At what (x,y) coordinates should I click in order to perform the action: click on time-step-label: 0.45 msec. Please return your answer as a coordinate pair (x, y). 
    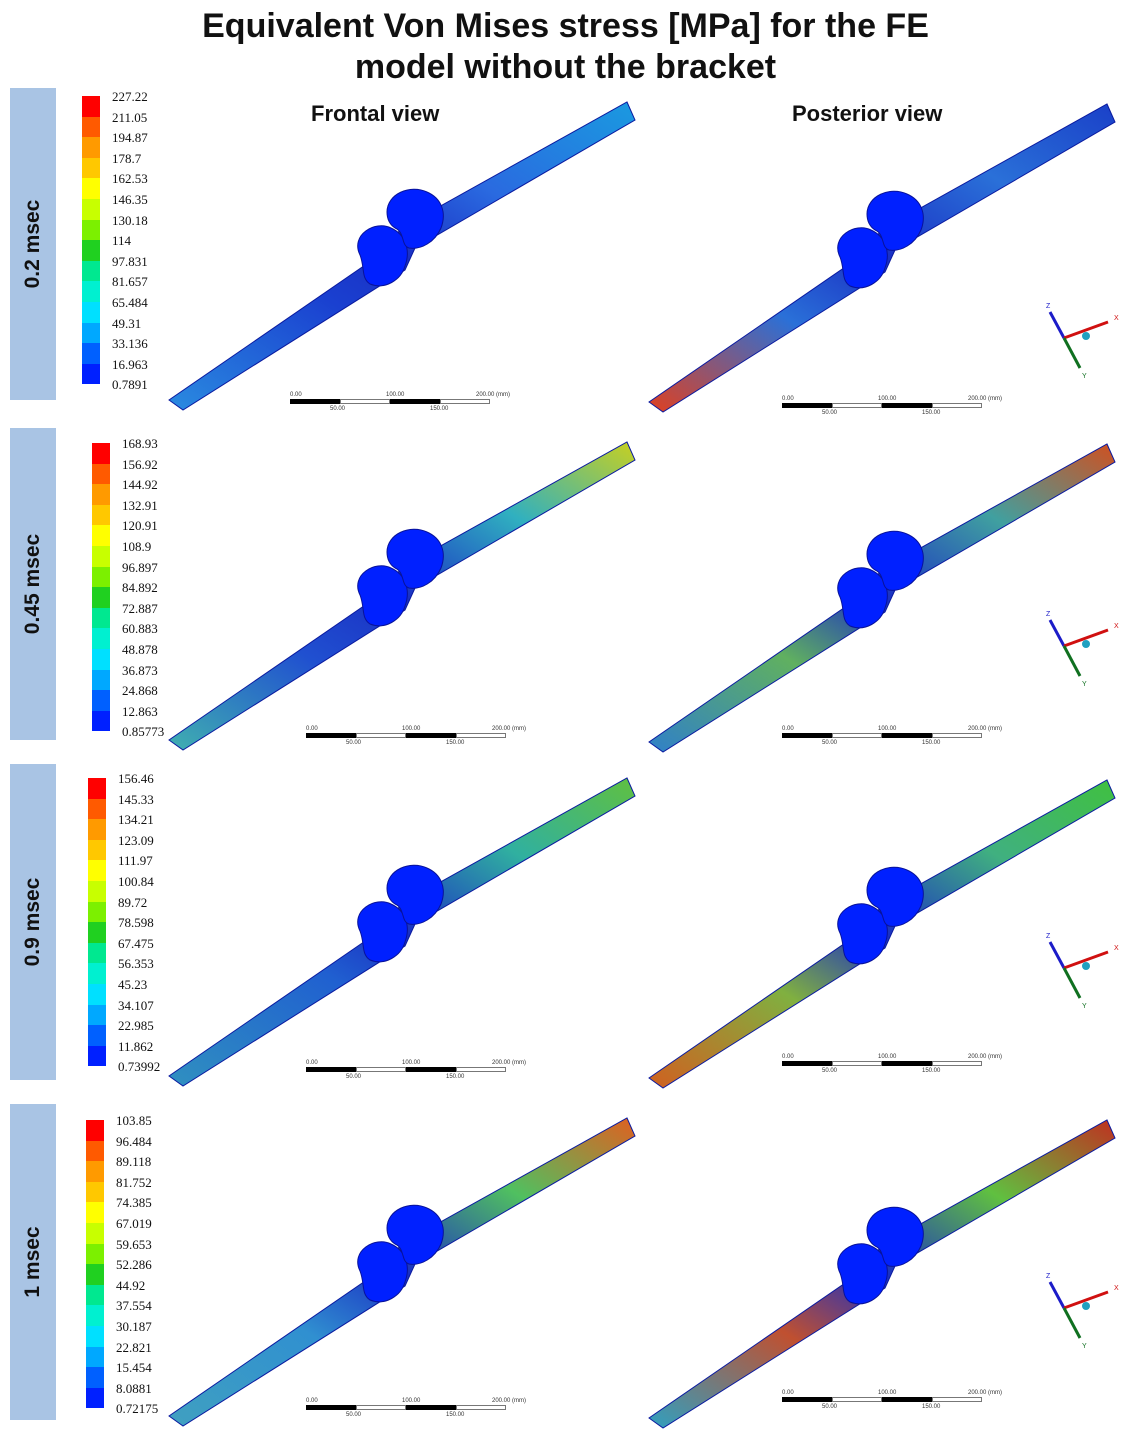
    Looking at the image, I should click on (32, 584).